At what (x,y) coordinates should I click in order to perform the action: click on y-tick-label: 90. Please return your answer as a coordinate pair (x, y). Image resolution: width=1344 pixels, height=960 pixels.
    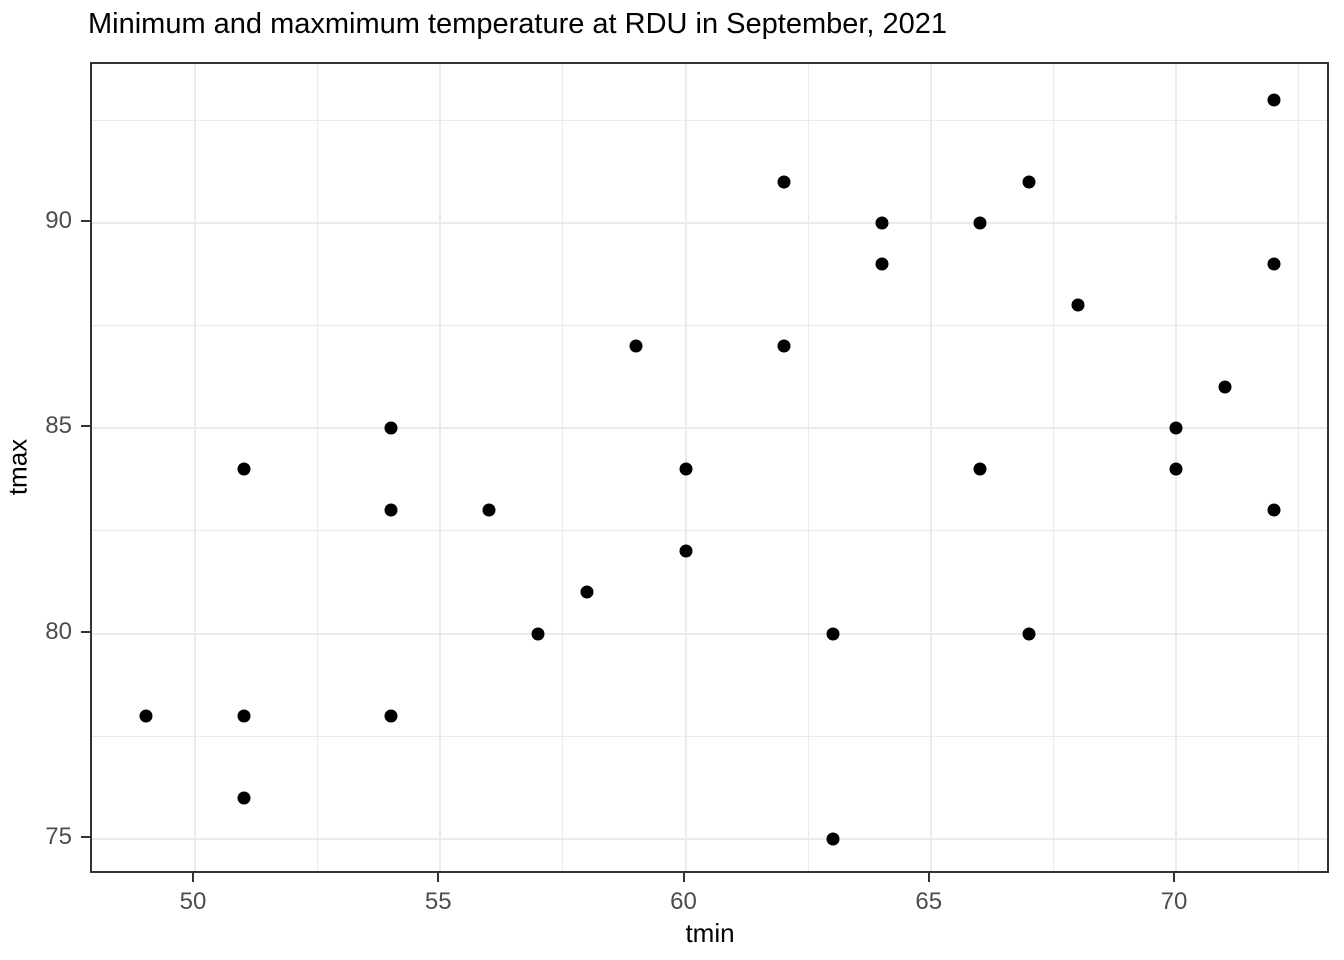
    Looking at the image, I should click on (58, 220).